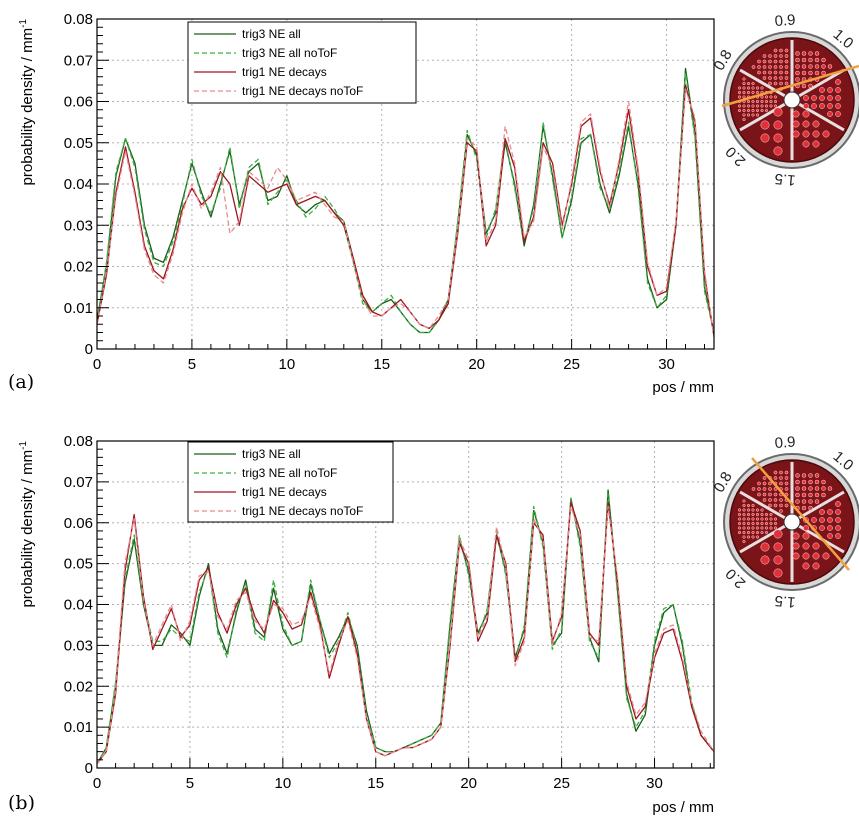 This screenshot has height=816, width=859. What do you see at coordinates (97, 783) in the screenshot?
I see `x-tick-label: 0` at bounding box center [97, 783].